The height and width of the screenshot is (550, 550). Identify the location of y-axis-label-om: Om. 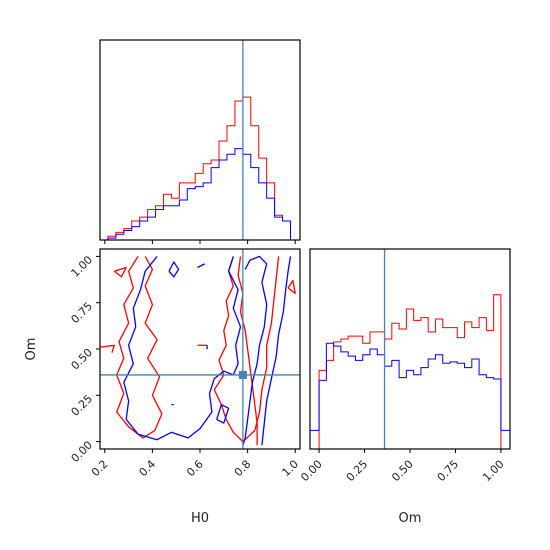
(31, 349).